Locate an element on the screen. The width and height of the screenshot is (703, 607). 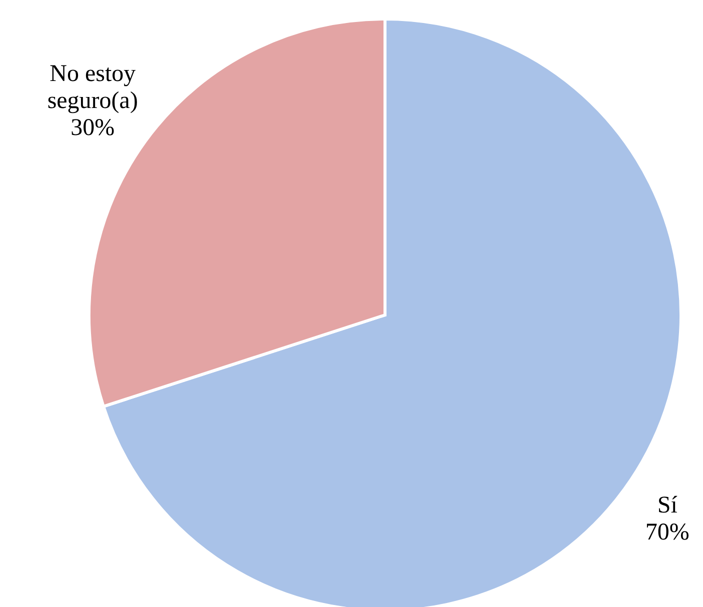
data-label: 70% is located at coordinates (667, 532).